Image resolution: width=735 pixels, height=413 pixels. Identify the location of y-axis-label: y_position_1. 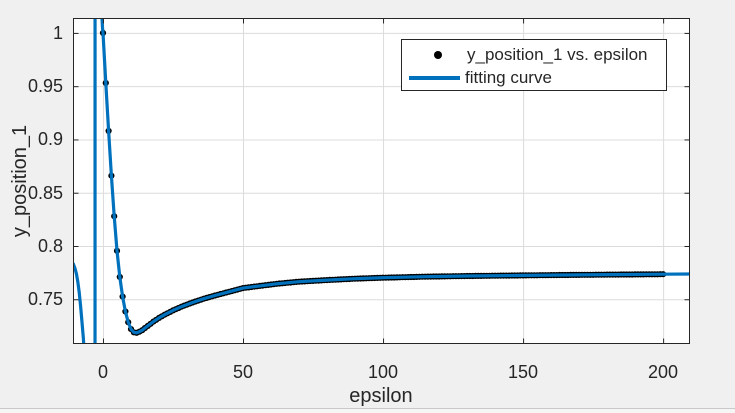
(20, 181).